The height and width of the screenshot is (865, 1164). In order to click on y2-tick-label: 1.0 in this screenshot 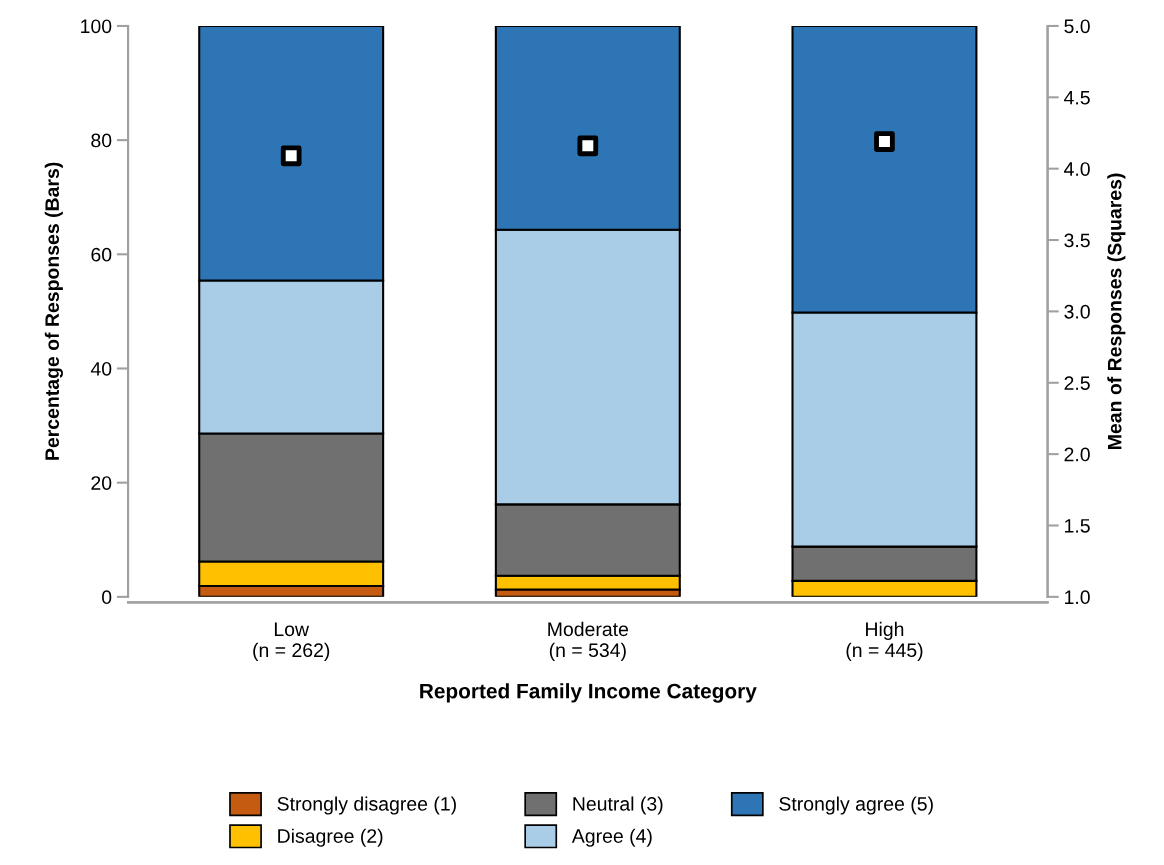, I will do `click(1077, 597)`.